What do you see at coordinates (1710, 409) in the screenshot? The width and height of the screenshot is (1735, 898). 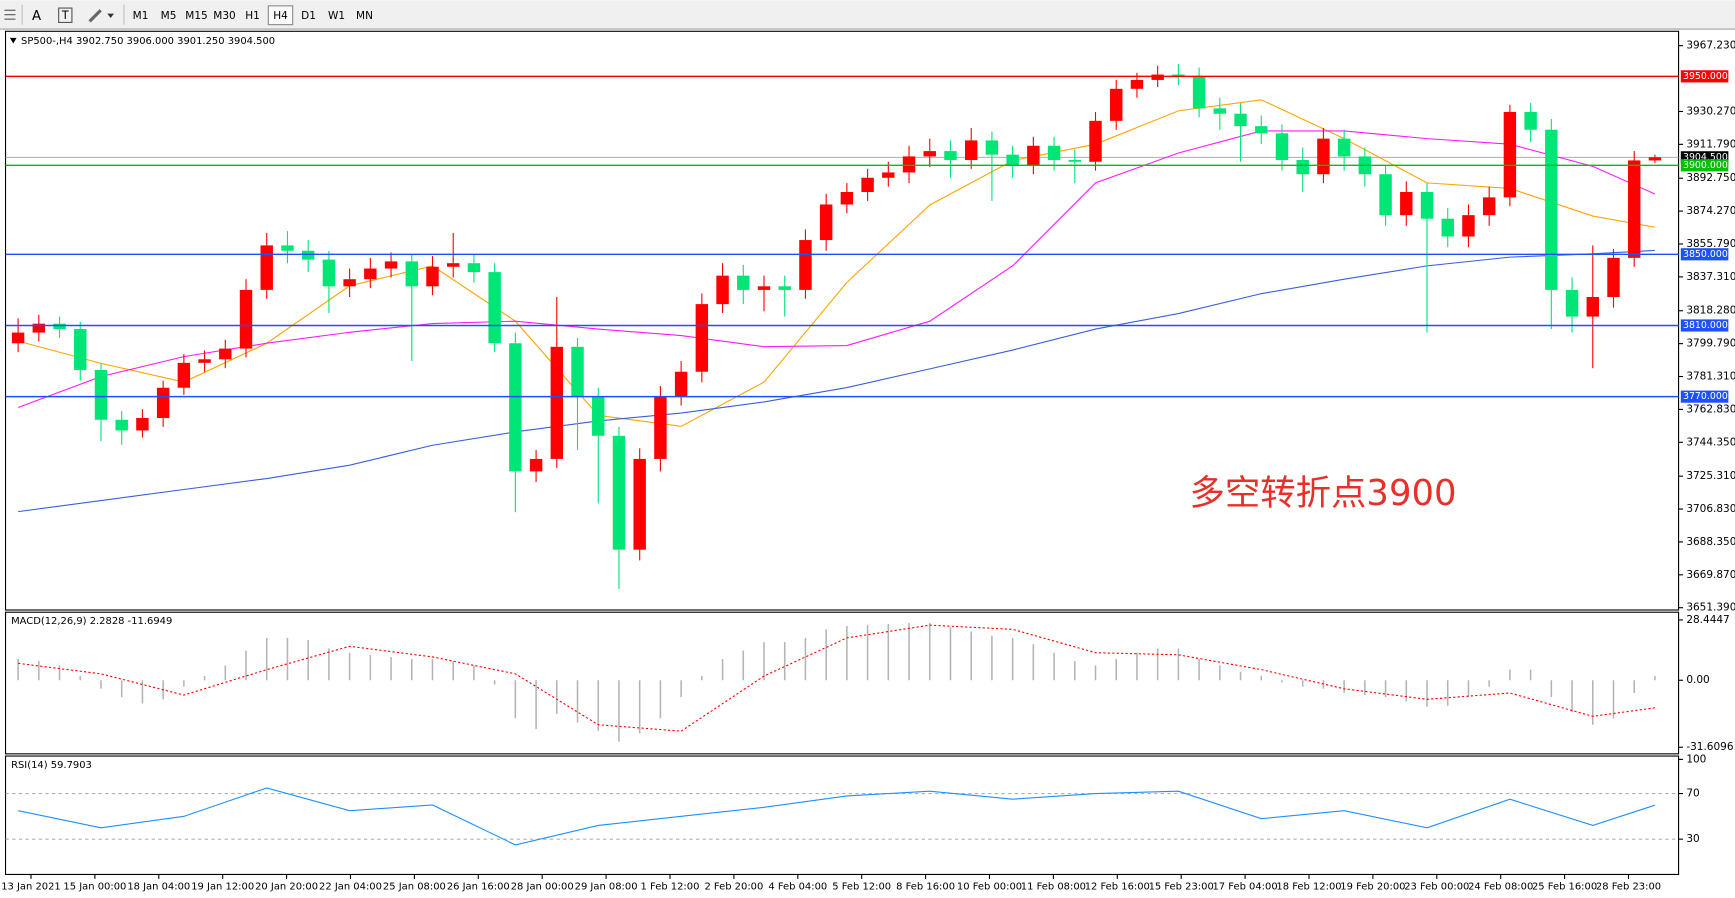 I see `y-tick-label: 3762.830` at bounding box center [1710, 409].